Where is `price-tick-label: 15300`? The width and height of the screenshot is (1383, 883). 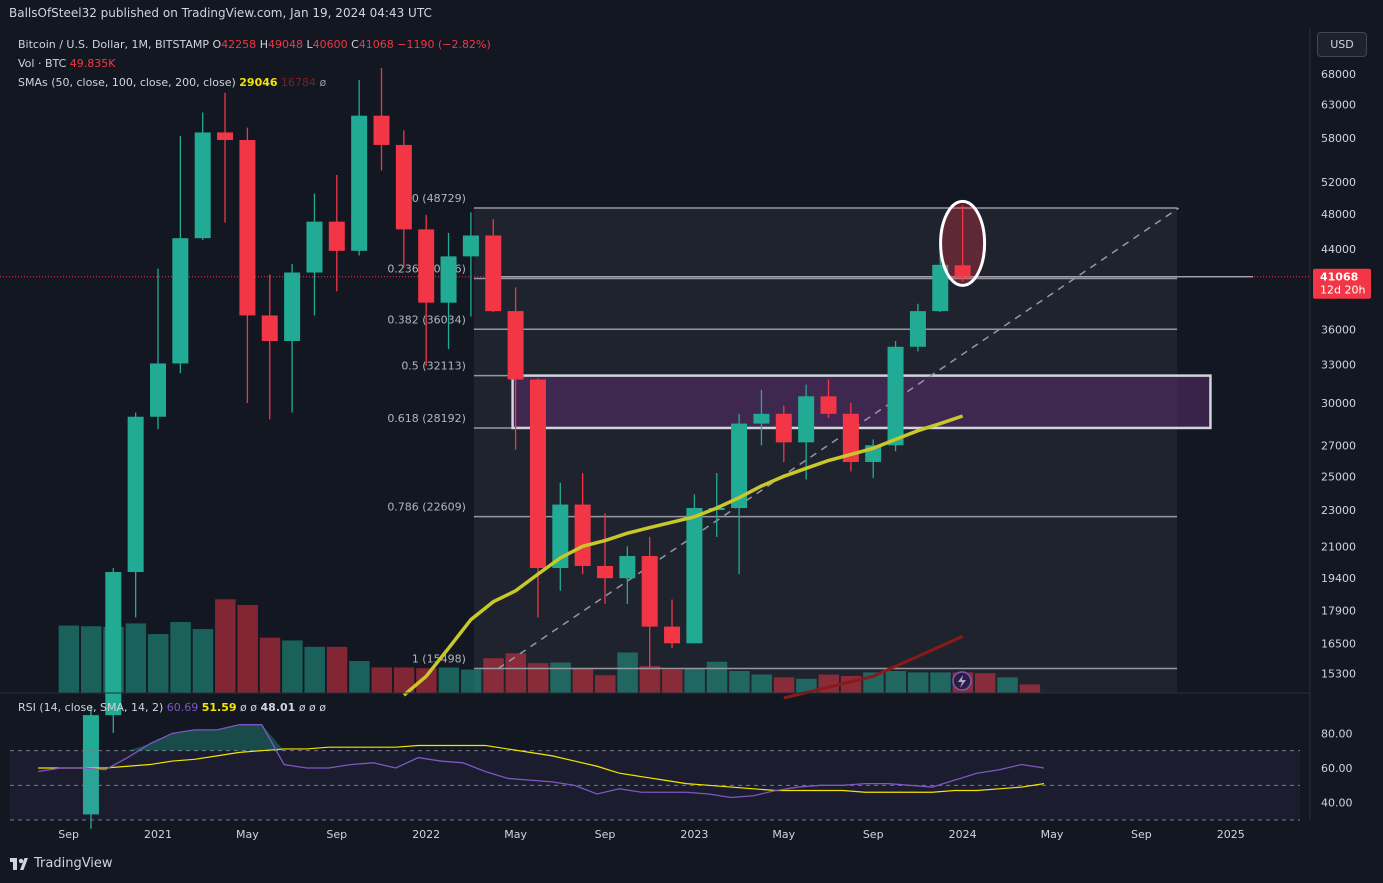 price-tick-label: 15300 is located at coordinates (1338, 674).